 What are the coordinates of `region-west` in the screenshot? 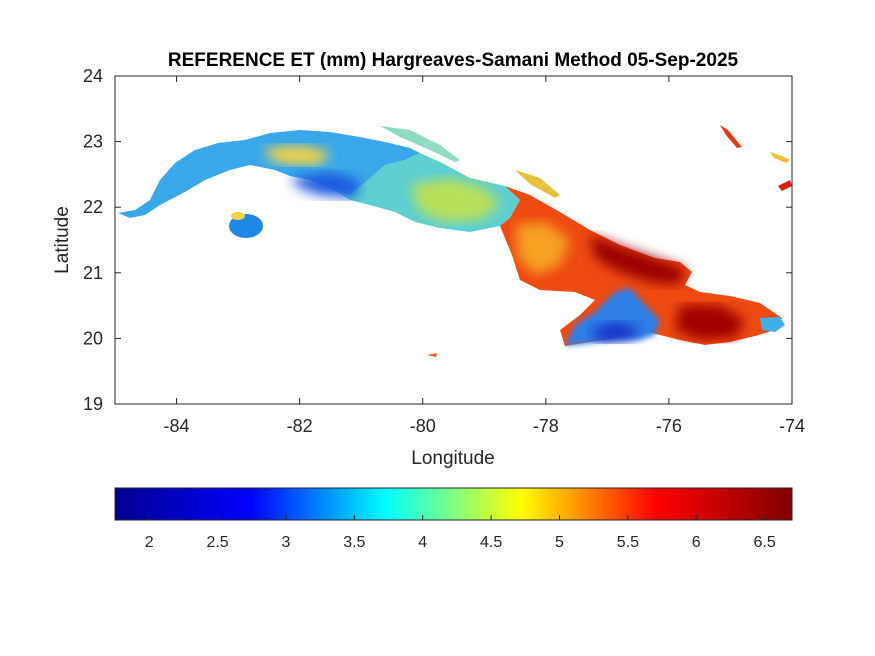 It's located at (269, 174).